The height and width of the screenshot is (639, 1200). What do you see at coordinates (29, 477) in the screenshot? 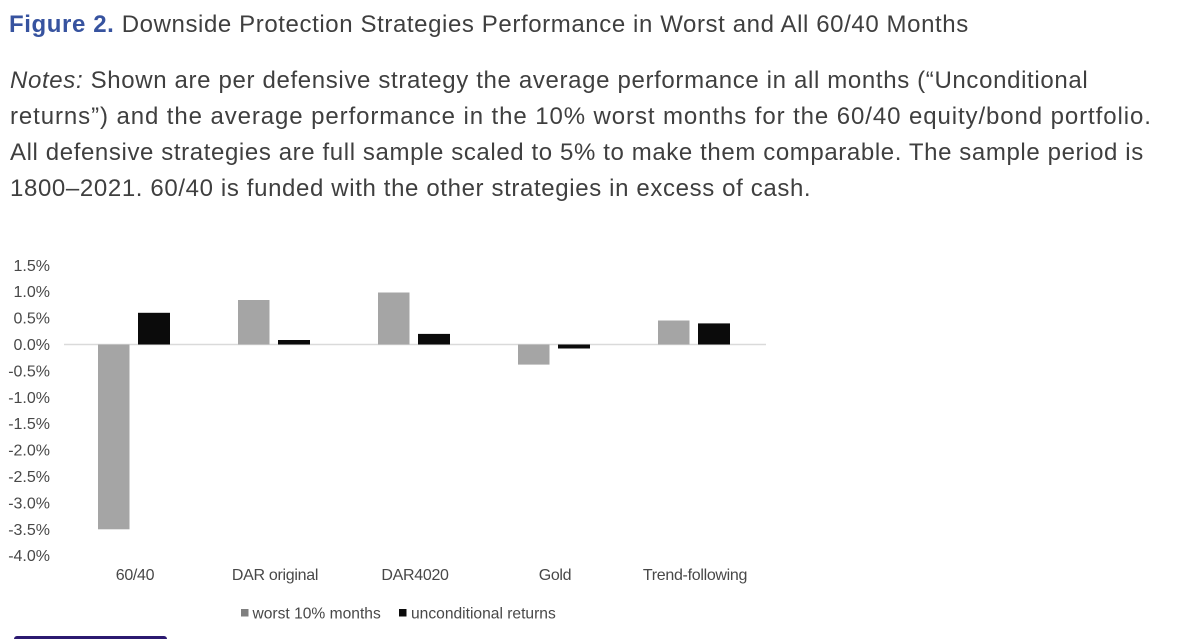
I see `svg-text: -2.5%` at bounding box center [29, 477].